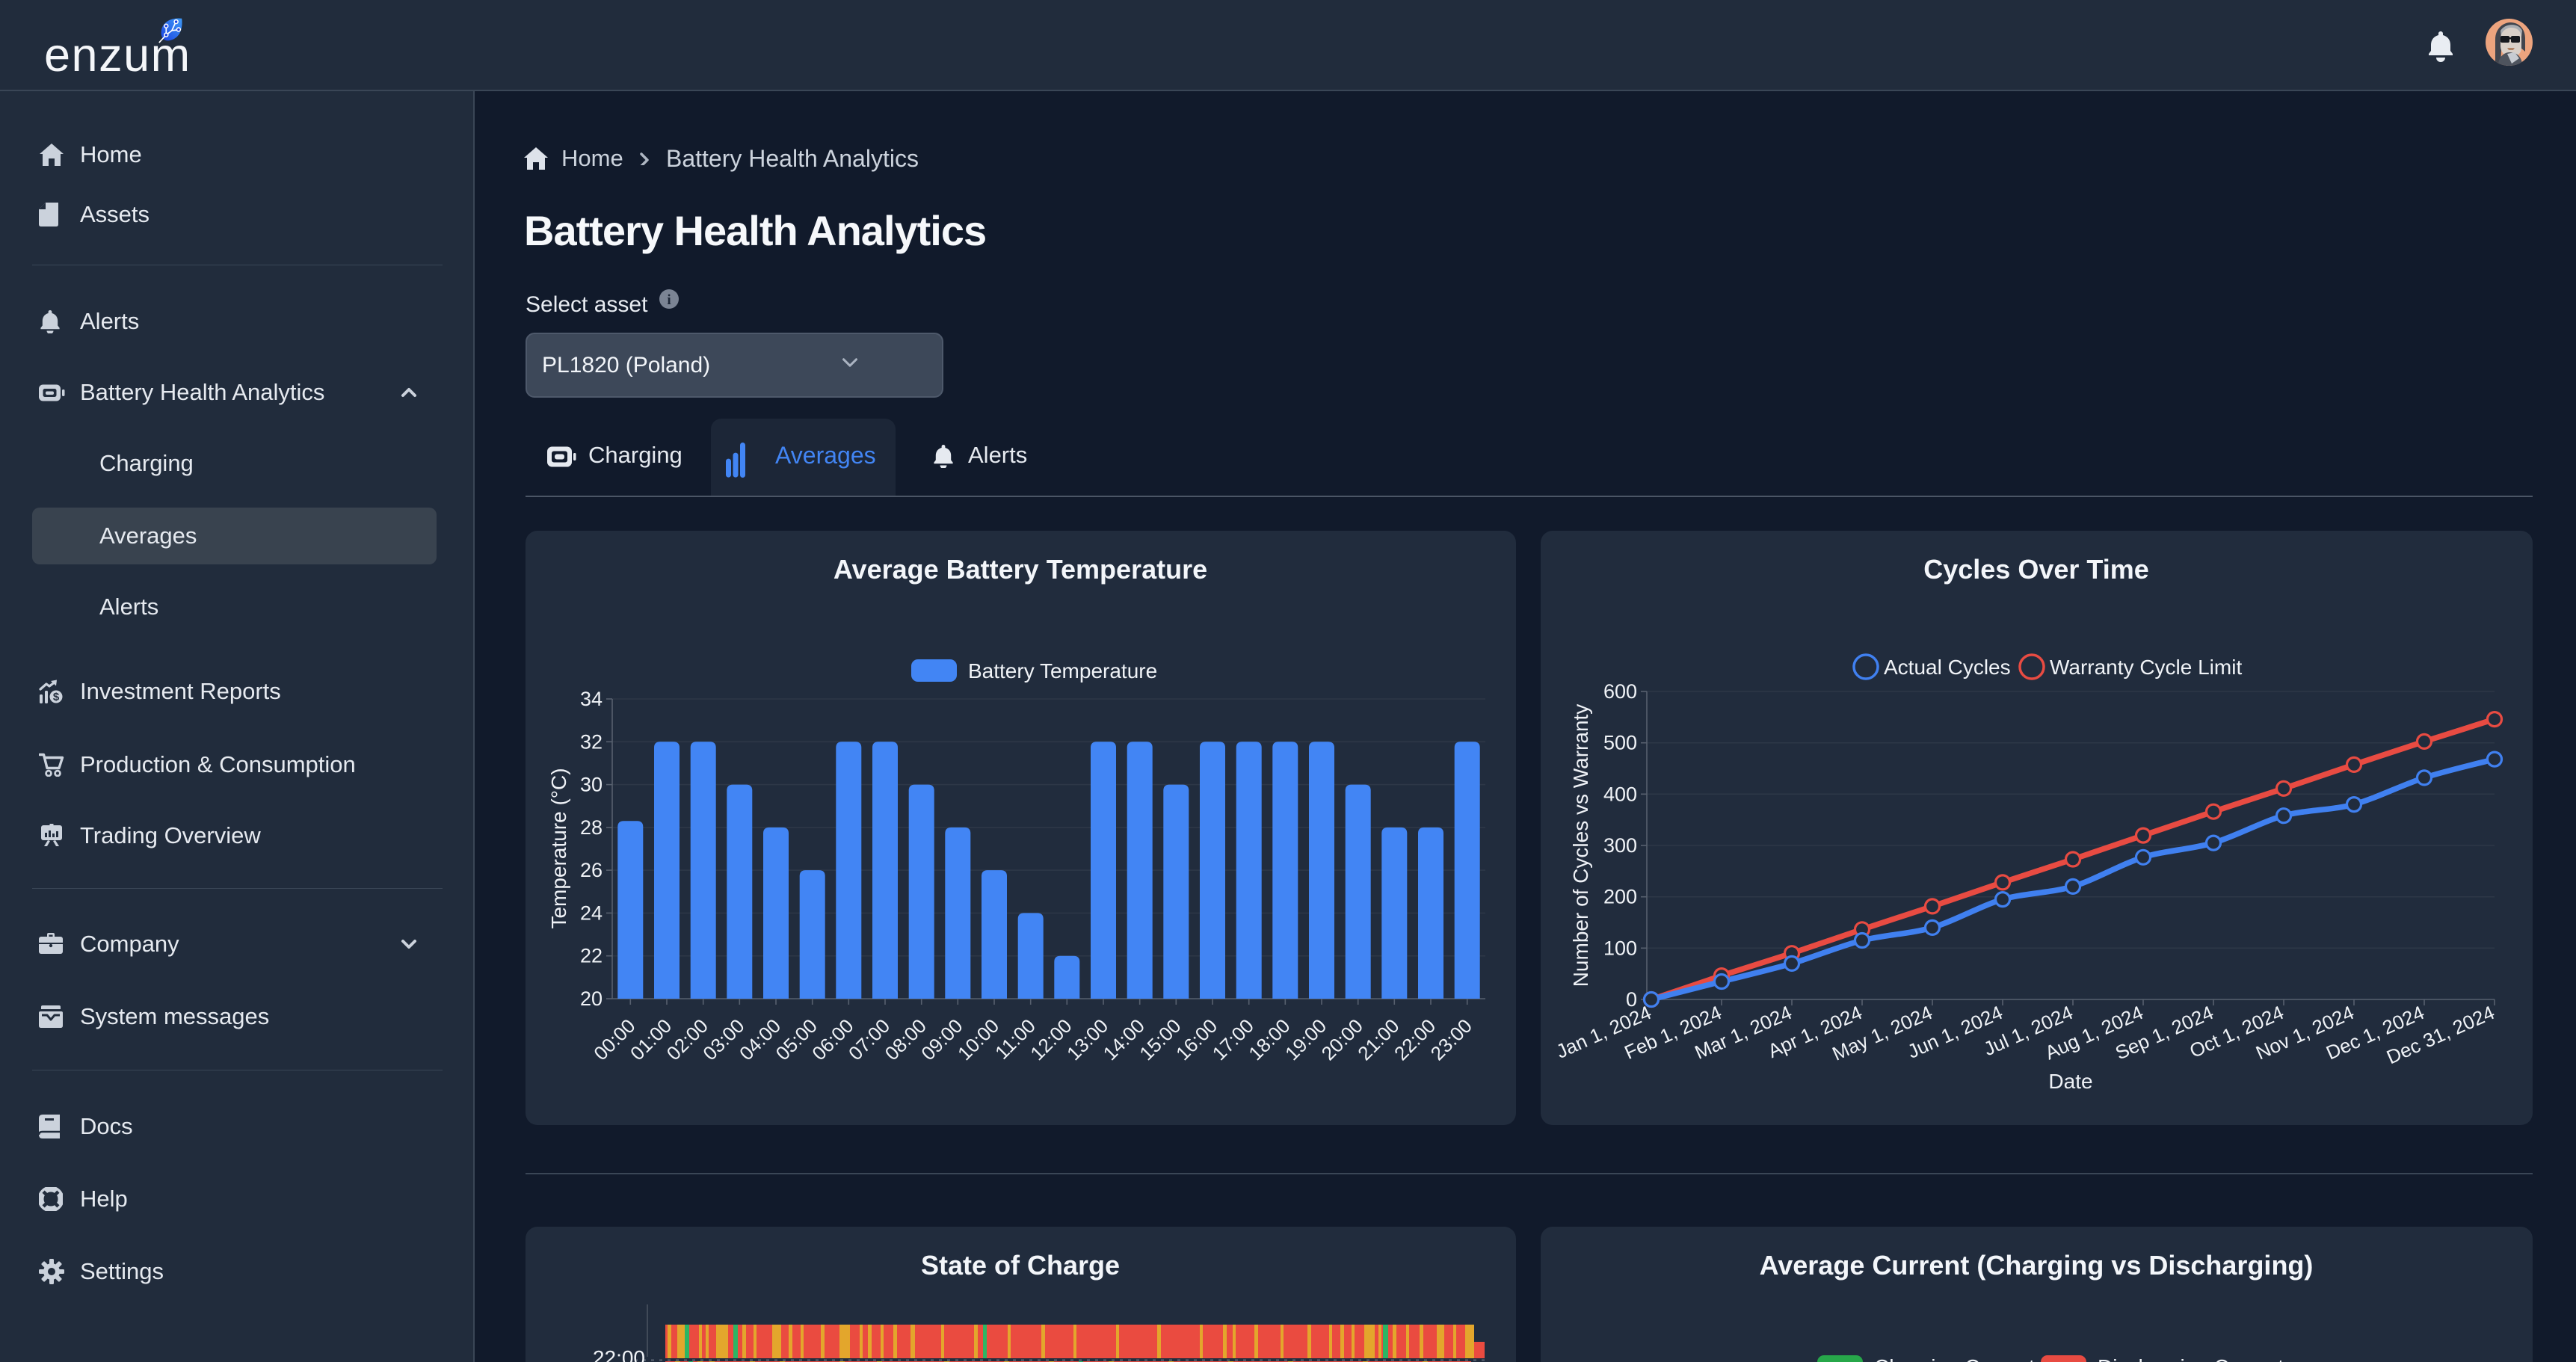  What do you see at coordinates (591, 956) in the screenshot?
I see `svg-text: 22` at bounding box center [591, 956].